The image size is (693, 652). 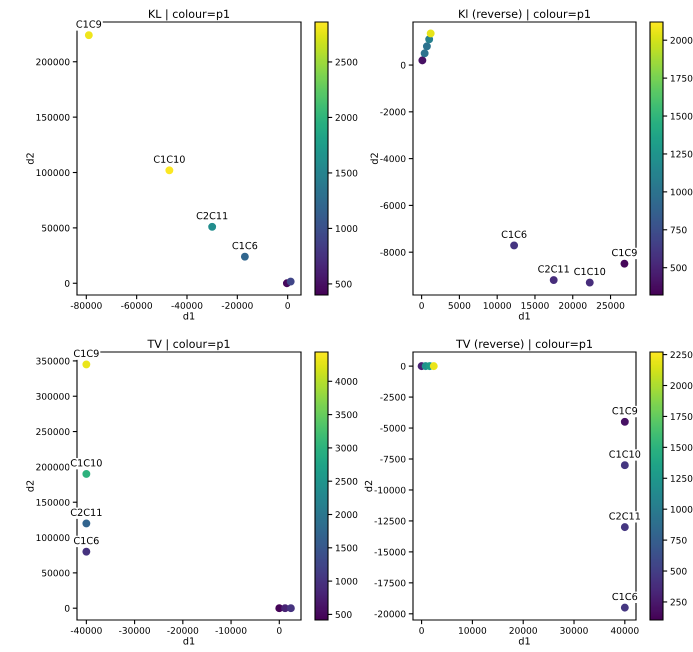 What do you see at coordinates (189, 14) in the screenshot?
I see `chart-title: KL | colour=p1` at bounding box center [189, 14].